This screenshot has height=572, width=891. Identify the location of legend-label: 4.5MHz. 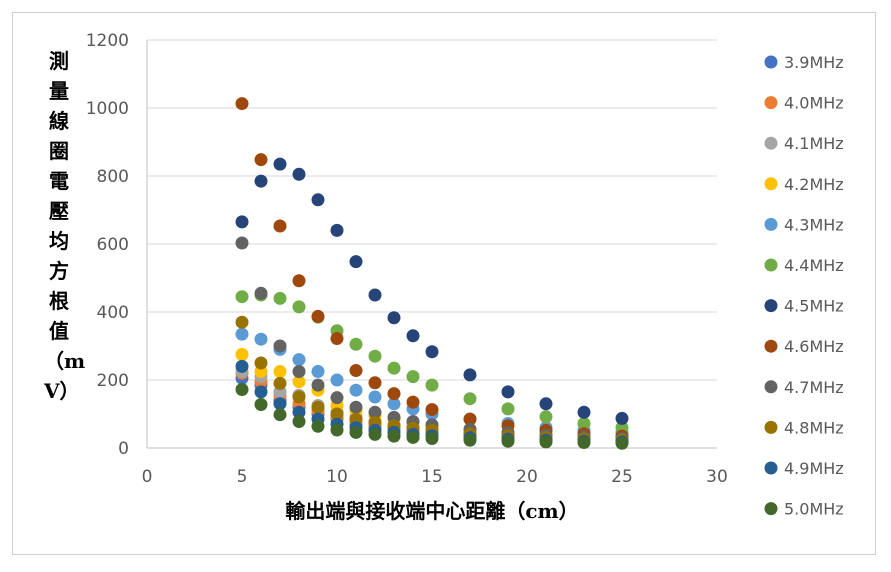
(814, 306).